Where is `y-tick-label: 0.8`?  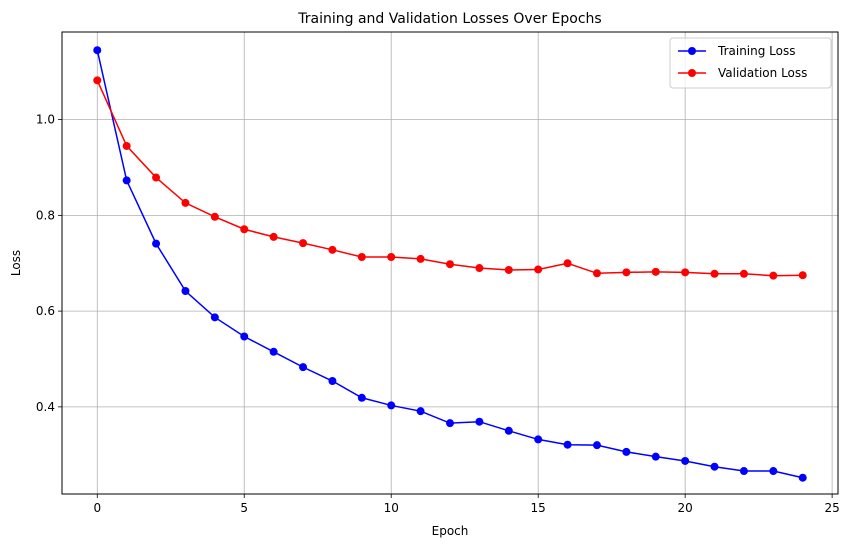
y-tick-label: 0.8 is located at coordinates (45, 215).